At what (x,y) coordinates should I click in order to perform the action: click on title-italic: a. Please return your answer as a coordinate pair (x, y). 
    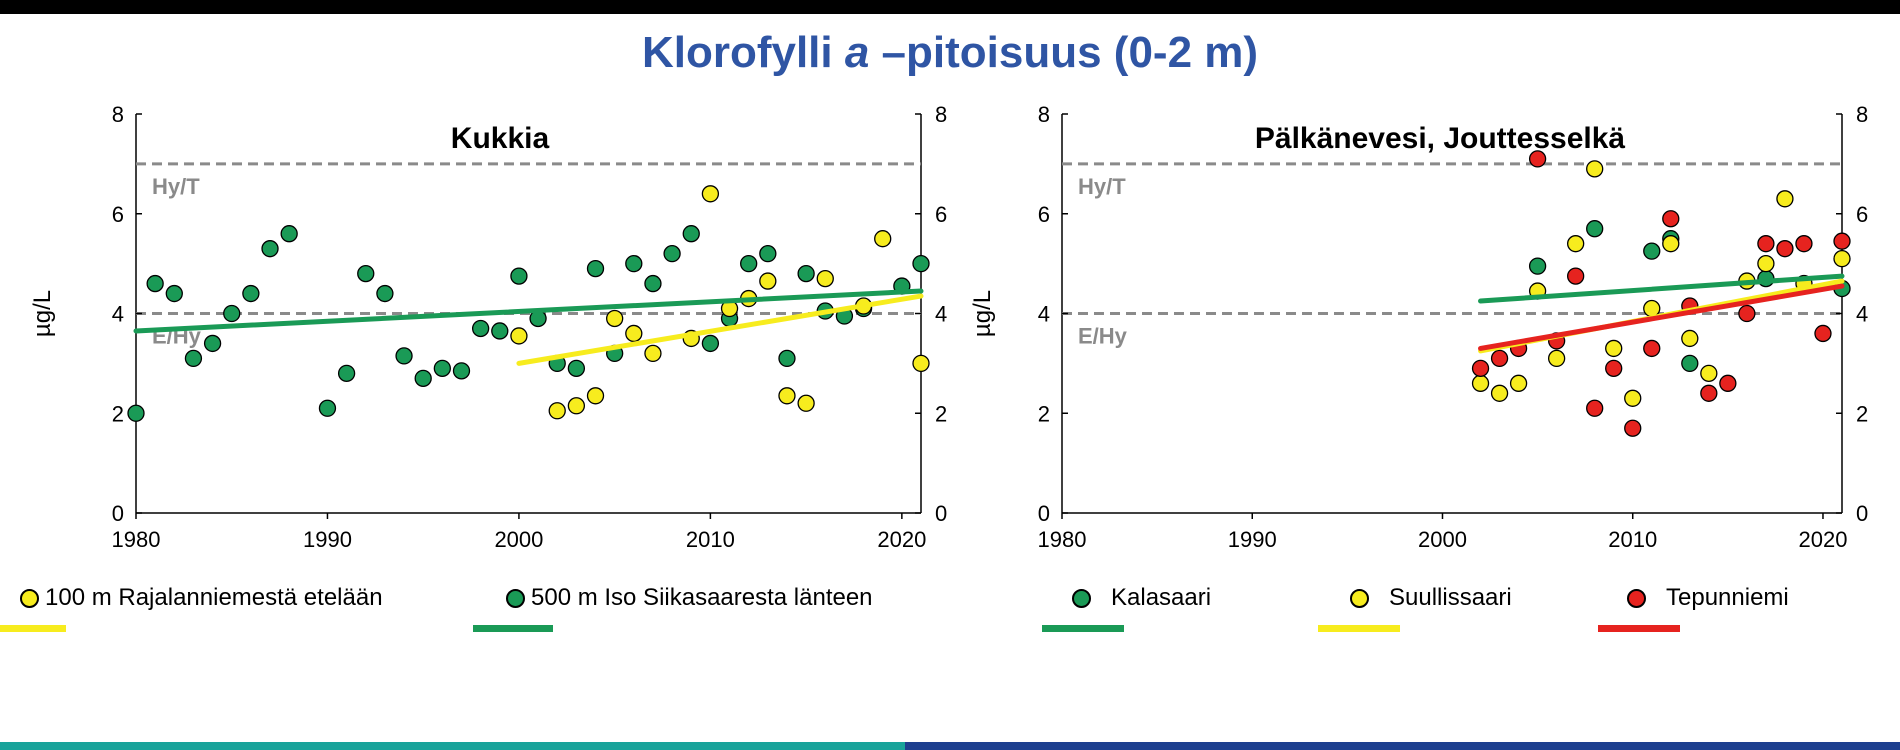
    Looking at the image, I should click on (857, 52).